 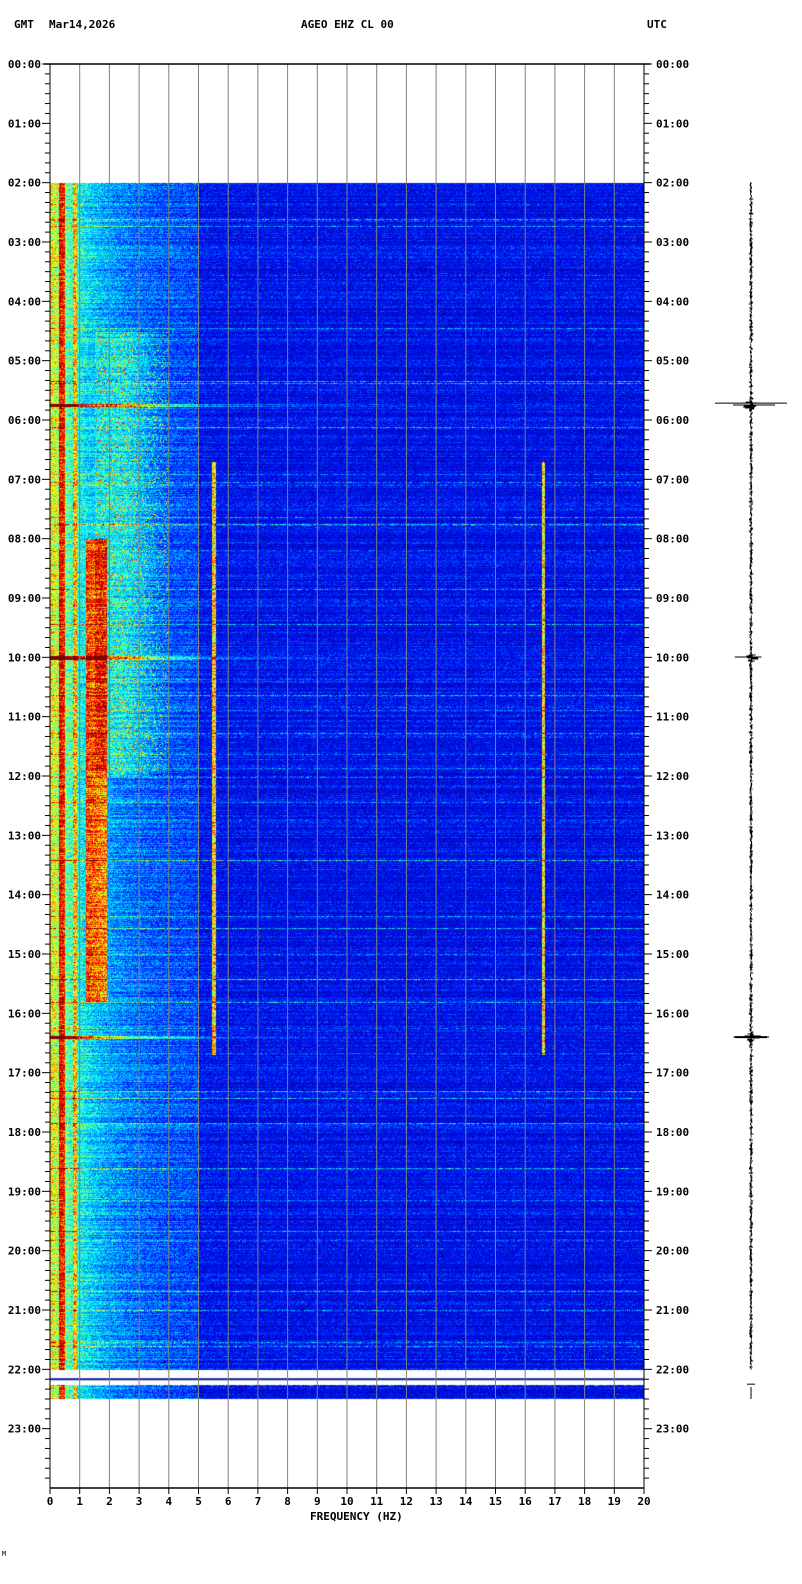 I want to click on x-tick-label: 17, so click(x=554, y=1501).